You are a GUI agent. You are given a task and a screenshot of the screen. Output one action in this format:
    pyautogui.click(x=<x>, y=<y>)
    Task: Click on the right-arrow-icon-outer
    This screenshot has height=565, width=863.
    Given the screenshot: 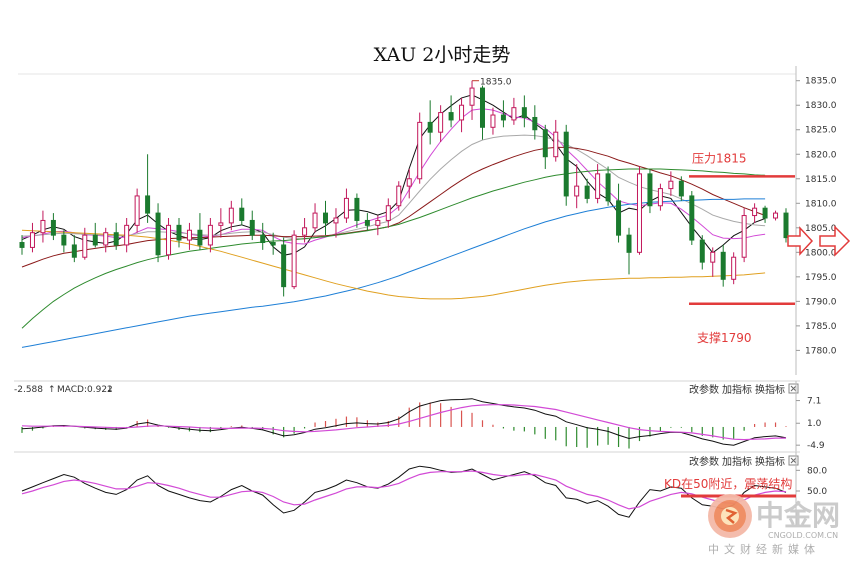 What is the action you would take?
    pyautogui.click(x=835, y=241)
    